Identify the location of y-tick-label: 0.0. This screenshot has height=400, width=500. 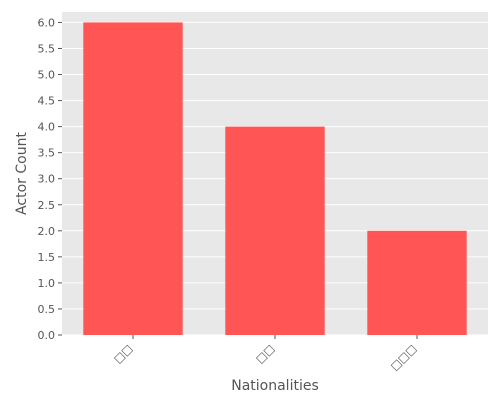
(47, 335).